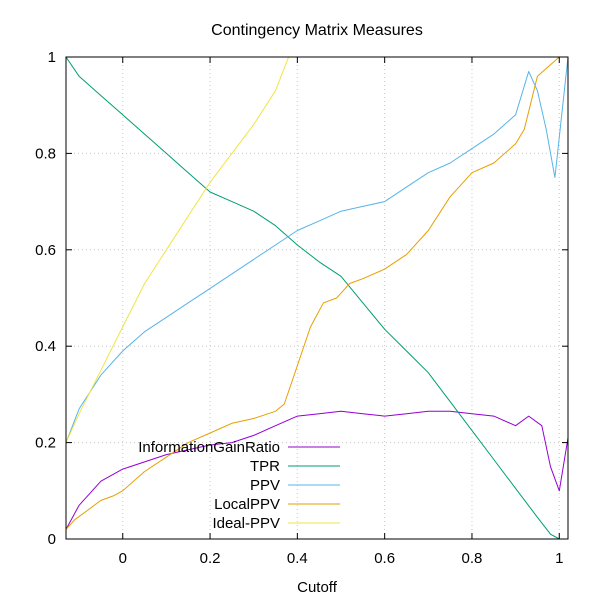 This screenshot has width=600, height=600. What do you see at coordinates (247, 504) in the screenshot?
I see `legend-label: LocalPPV` at bounding box center [247, 504].